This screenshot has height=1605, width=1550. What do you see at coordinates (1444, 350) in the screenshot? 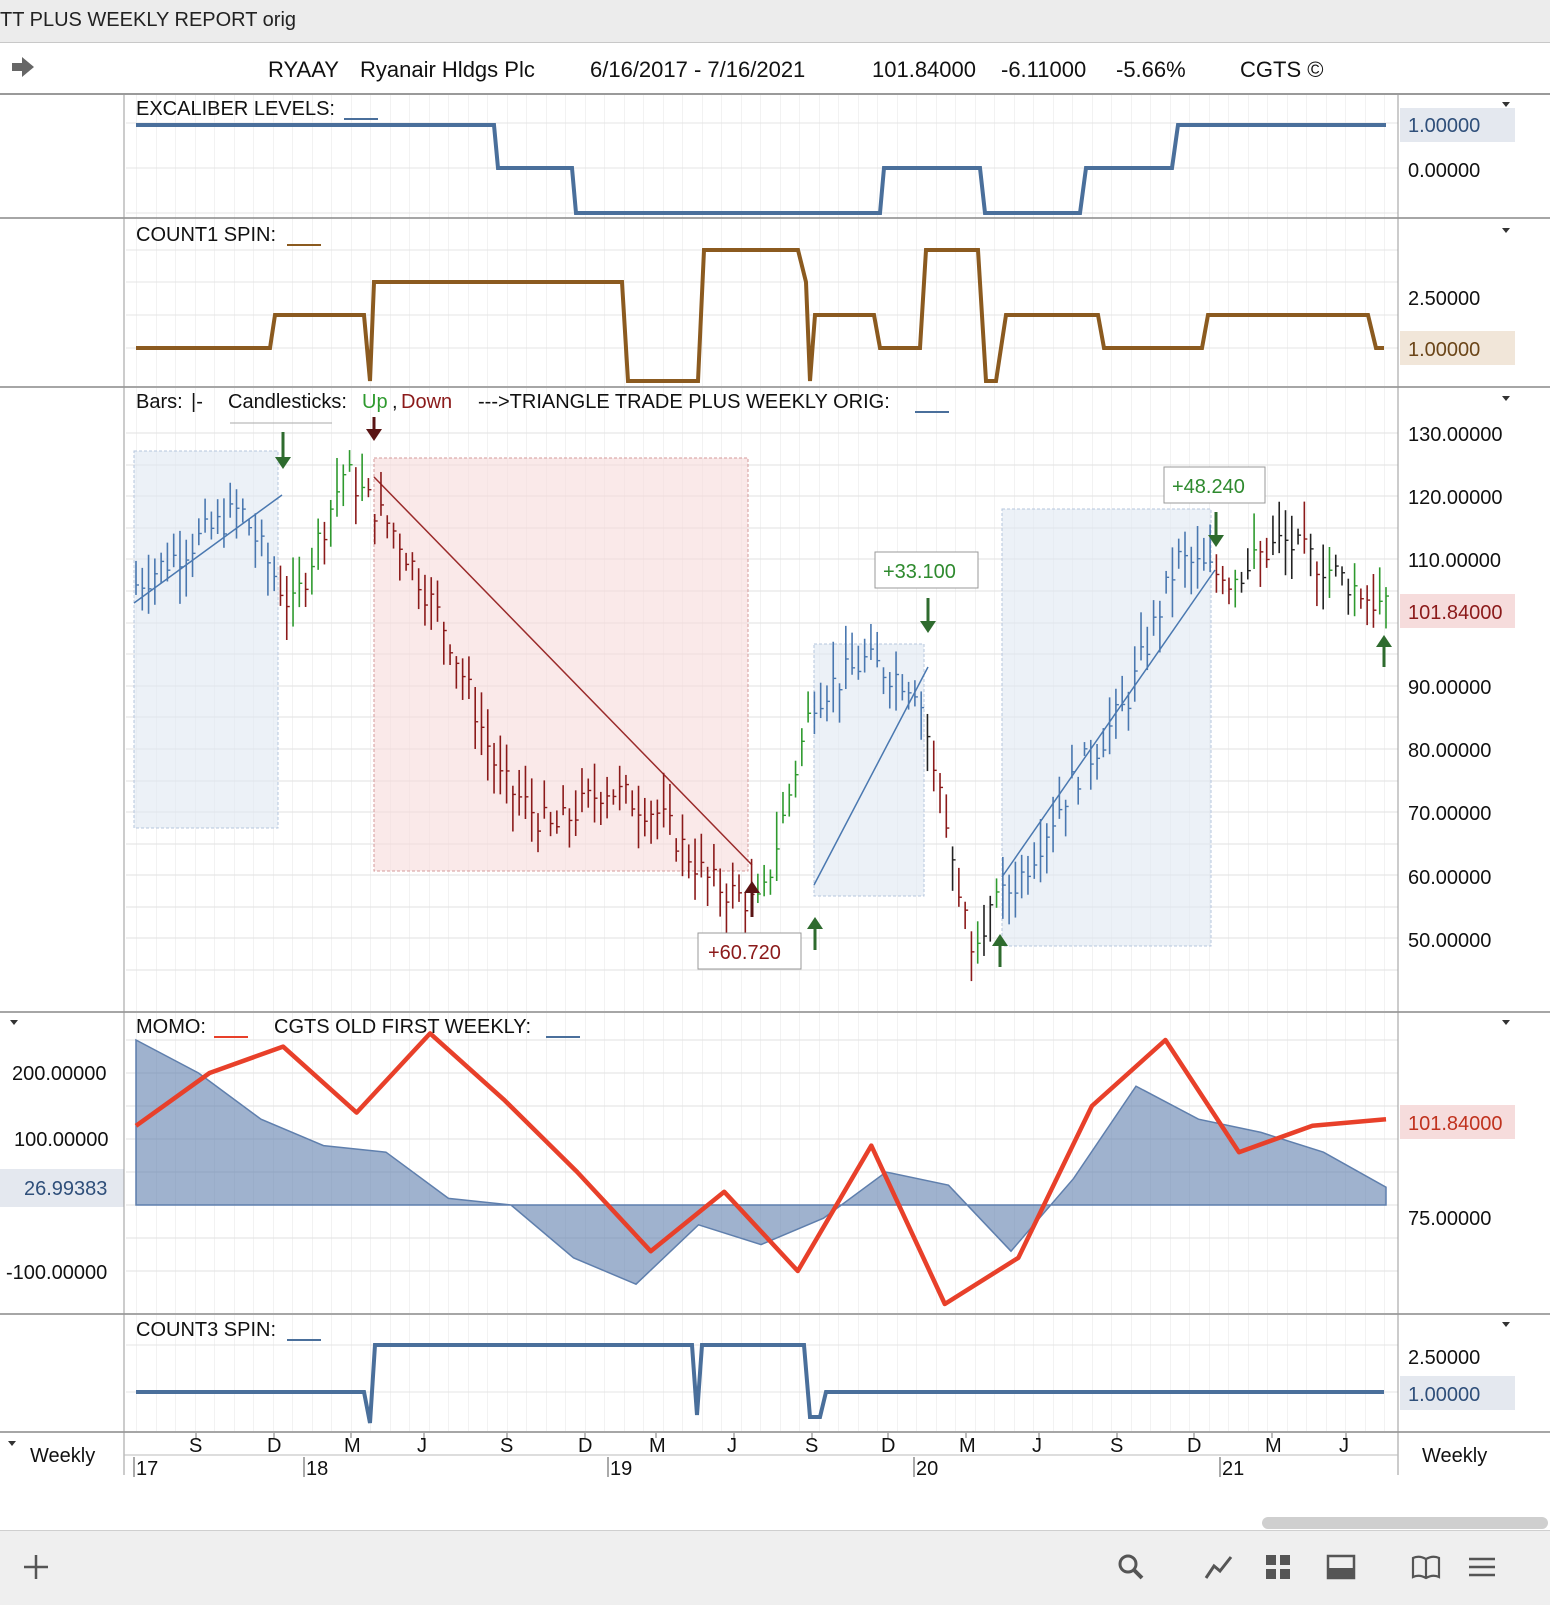
I see `count1-badge: 1.00000` at bounding box center [1444, 350].